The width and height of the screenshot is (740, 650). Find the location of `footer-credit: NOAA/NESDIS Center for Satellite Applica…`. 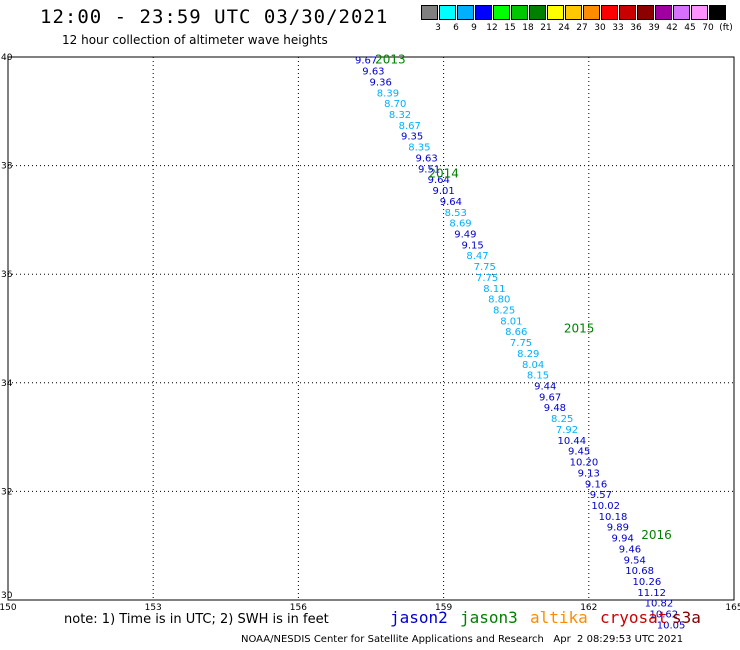

footer-credit: NOAA/NESDIS Center for Satellite Applica… is located at coordinates (462, 639).